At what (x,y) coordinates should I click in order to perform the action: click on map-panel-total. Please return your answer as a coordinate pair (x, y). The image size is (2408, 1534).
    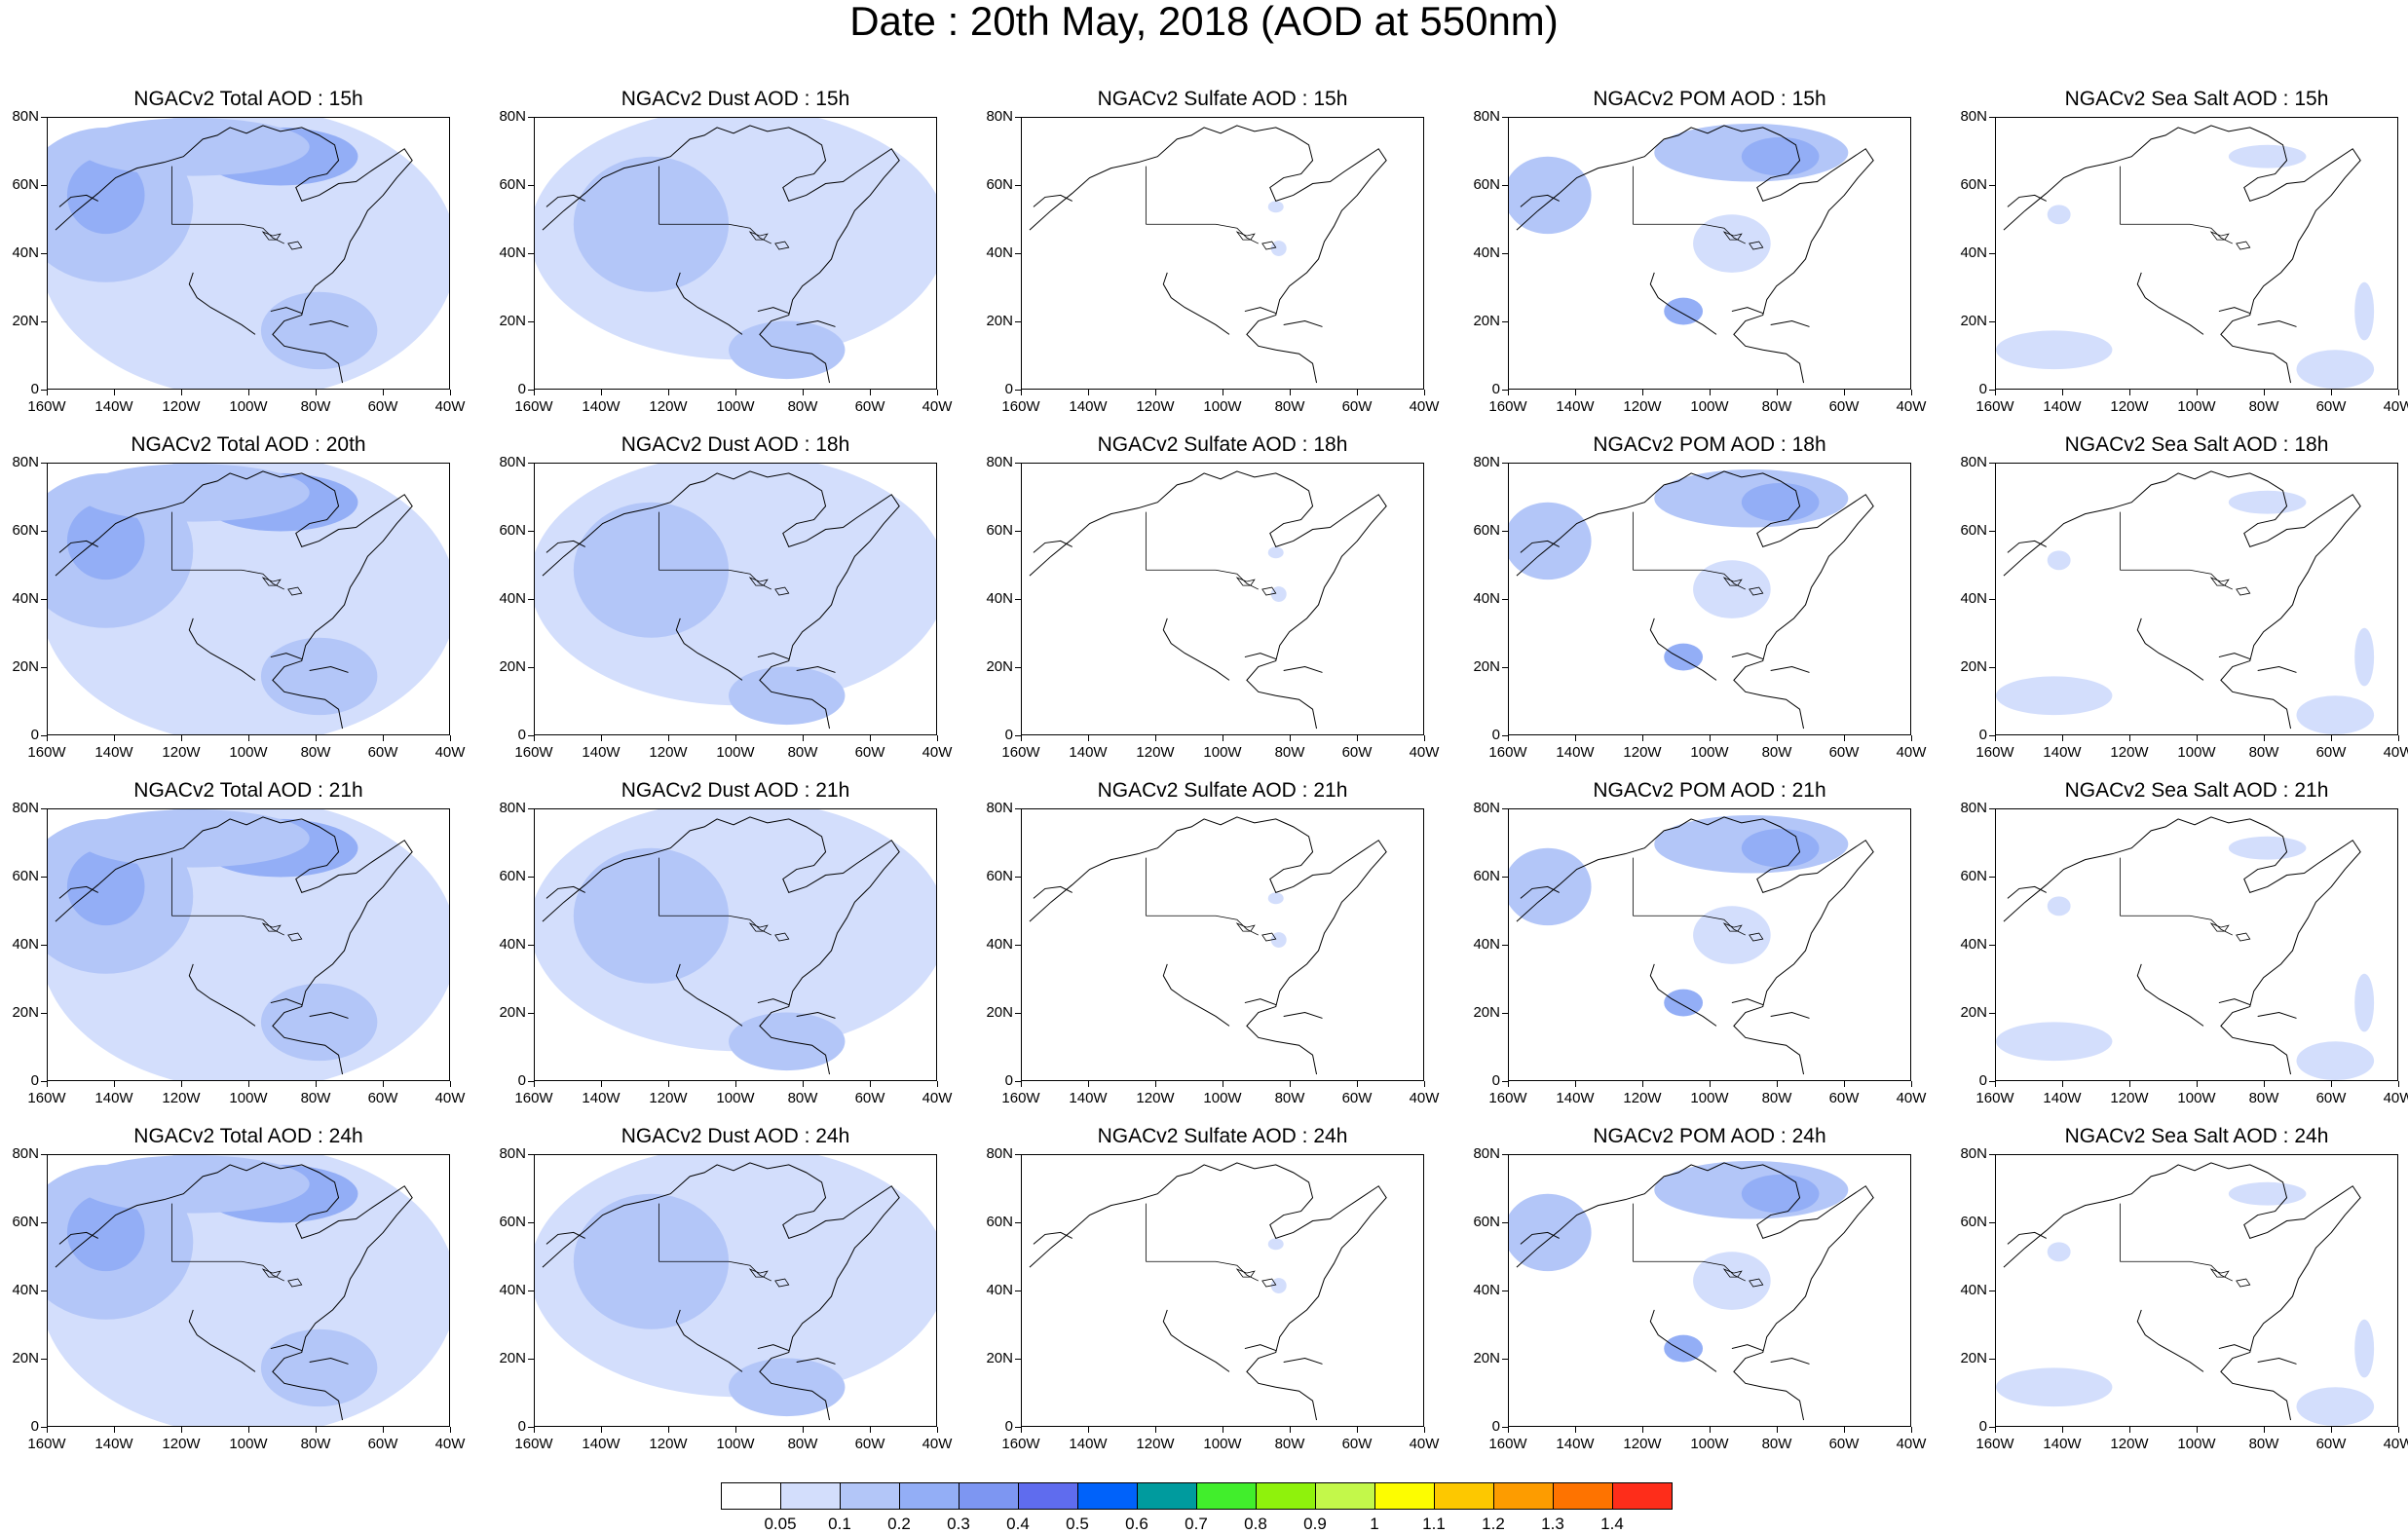
    Looking at the image, I should click on (248, 944).